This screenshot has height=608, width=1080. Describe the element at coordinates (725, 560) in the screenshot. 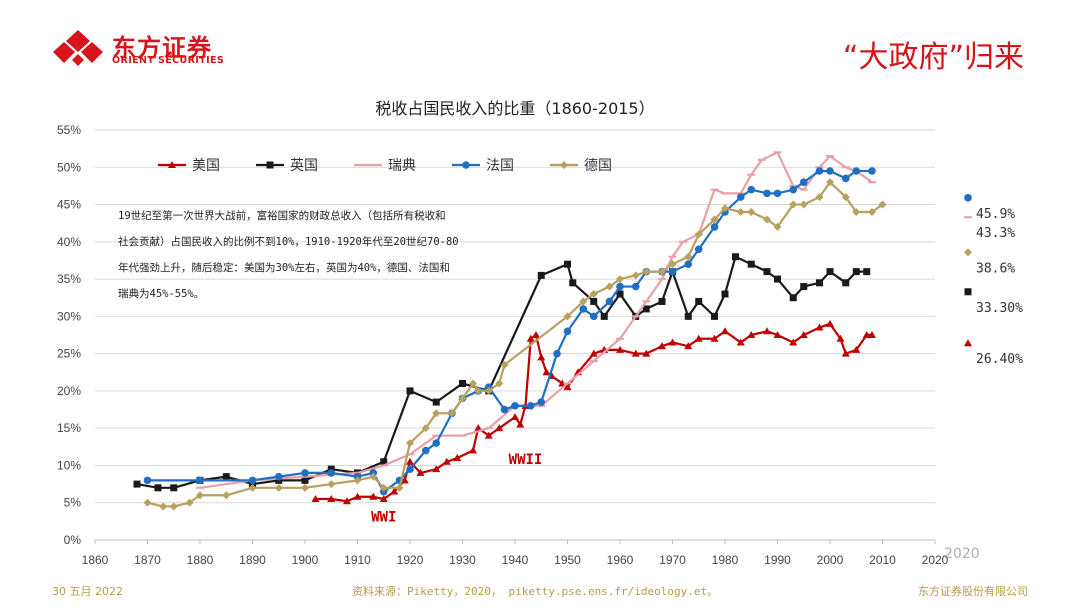

I see `x-tick-label: 1980` at that location.